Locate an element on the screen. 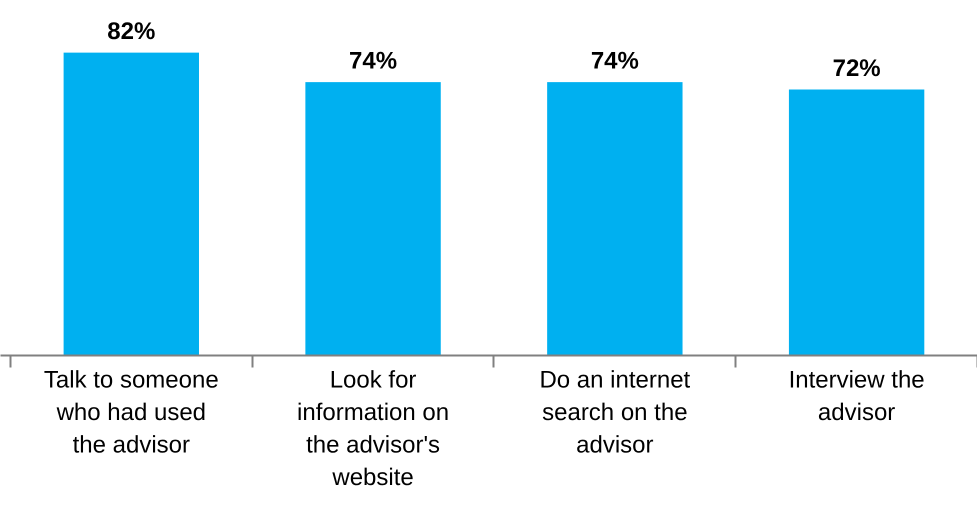 The width and height of the screenshot is (977, 519). x-tick-label: Interview the advisor is located at coordinates (856, 396).